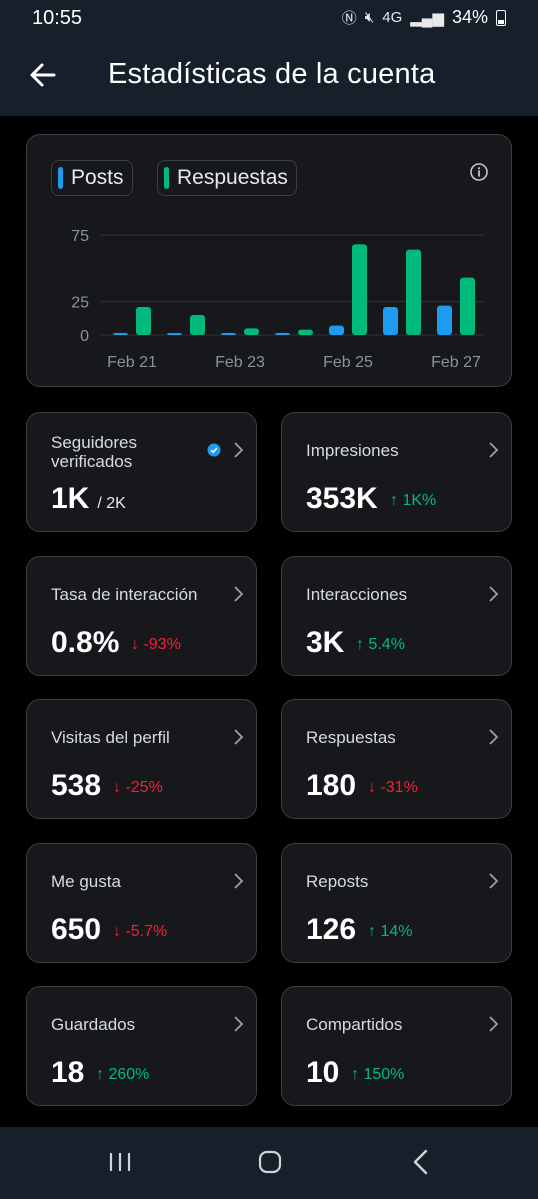 This screenshot has height=1199, width=538. Describe the element at coordinates (57, 18) in the screenshot. I see `status-time: 10:55` at that location.